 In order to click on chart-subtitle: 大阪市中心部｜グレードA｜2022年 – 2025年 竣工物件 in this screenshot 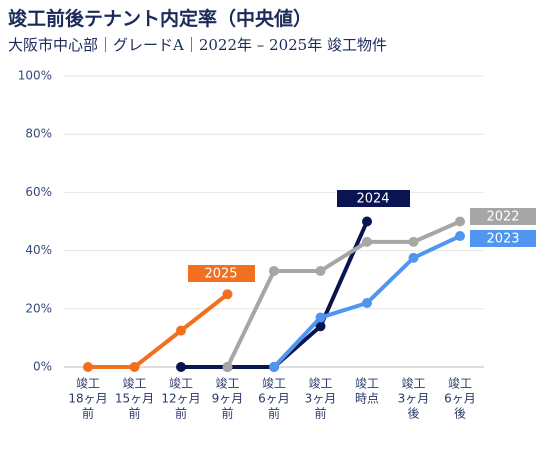, I will do `click(197, 45)`.